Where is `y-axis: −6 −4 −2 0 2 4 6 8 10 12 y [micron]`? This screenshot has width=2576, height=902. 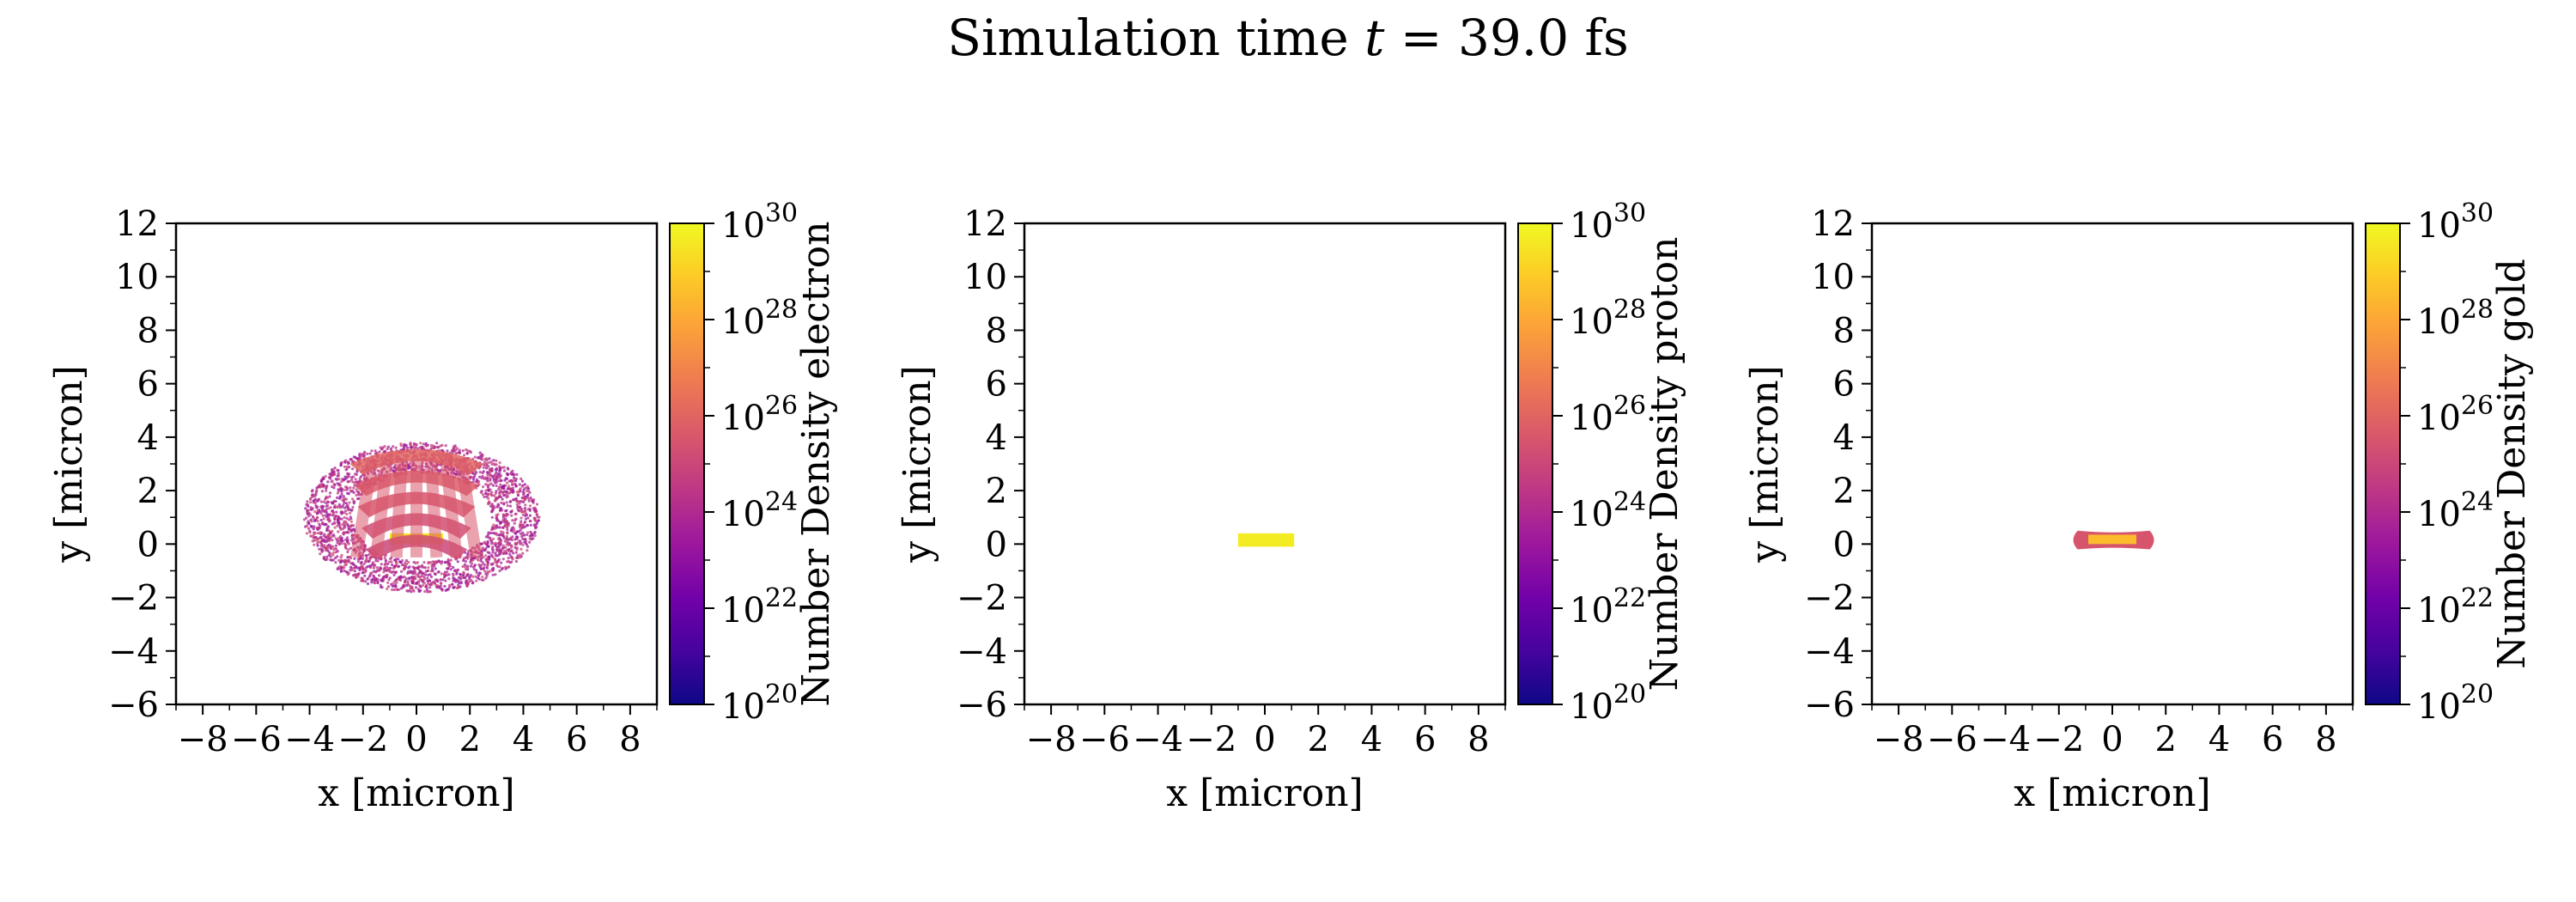 y-axis: −6 −4 −2 0 2 4 6 8 10 12 y [micron] is located at coordinates (1807, 465).